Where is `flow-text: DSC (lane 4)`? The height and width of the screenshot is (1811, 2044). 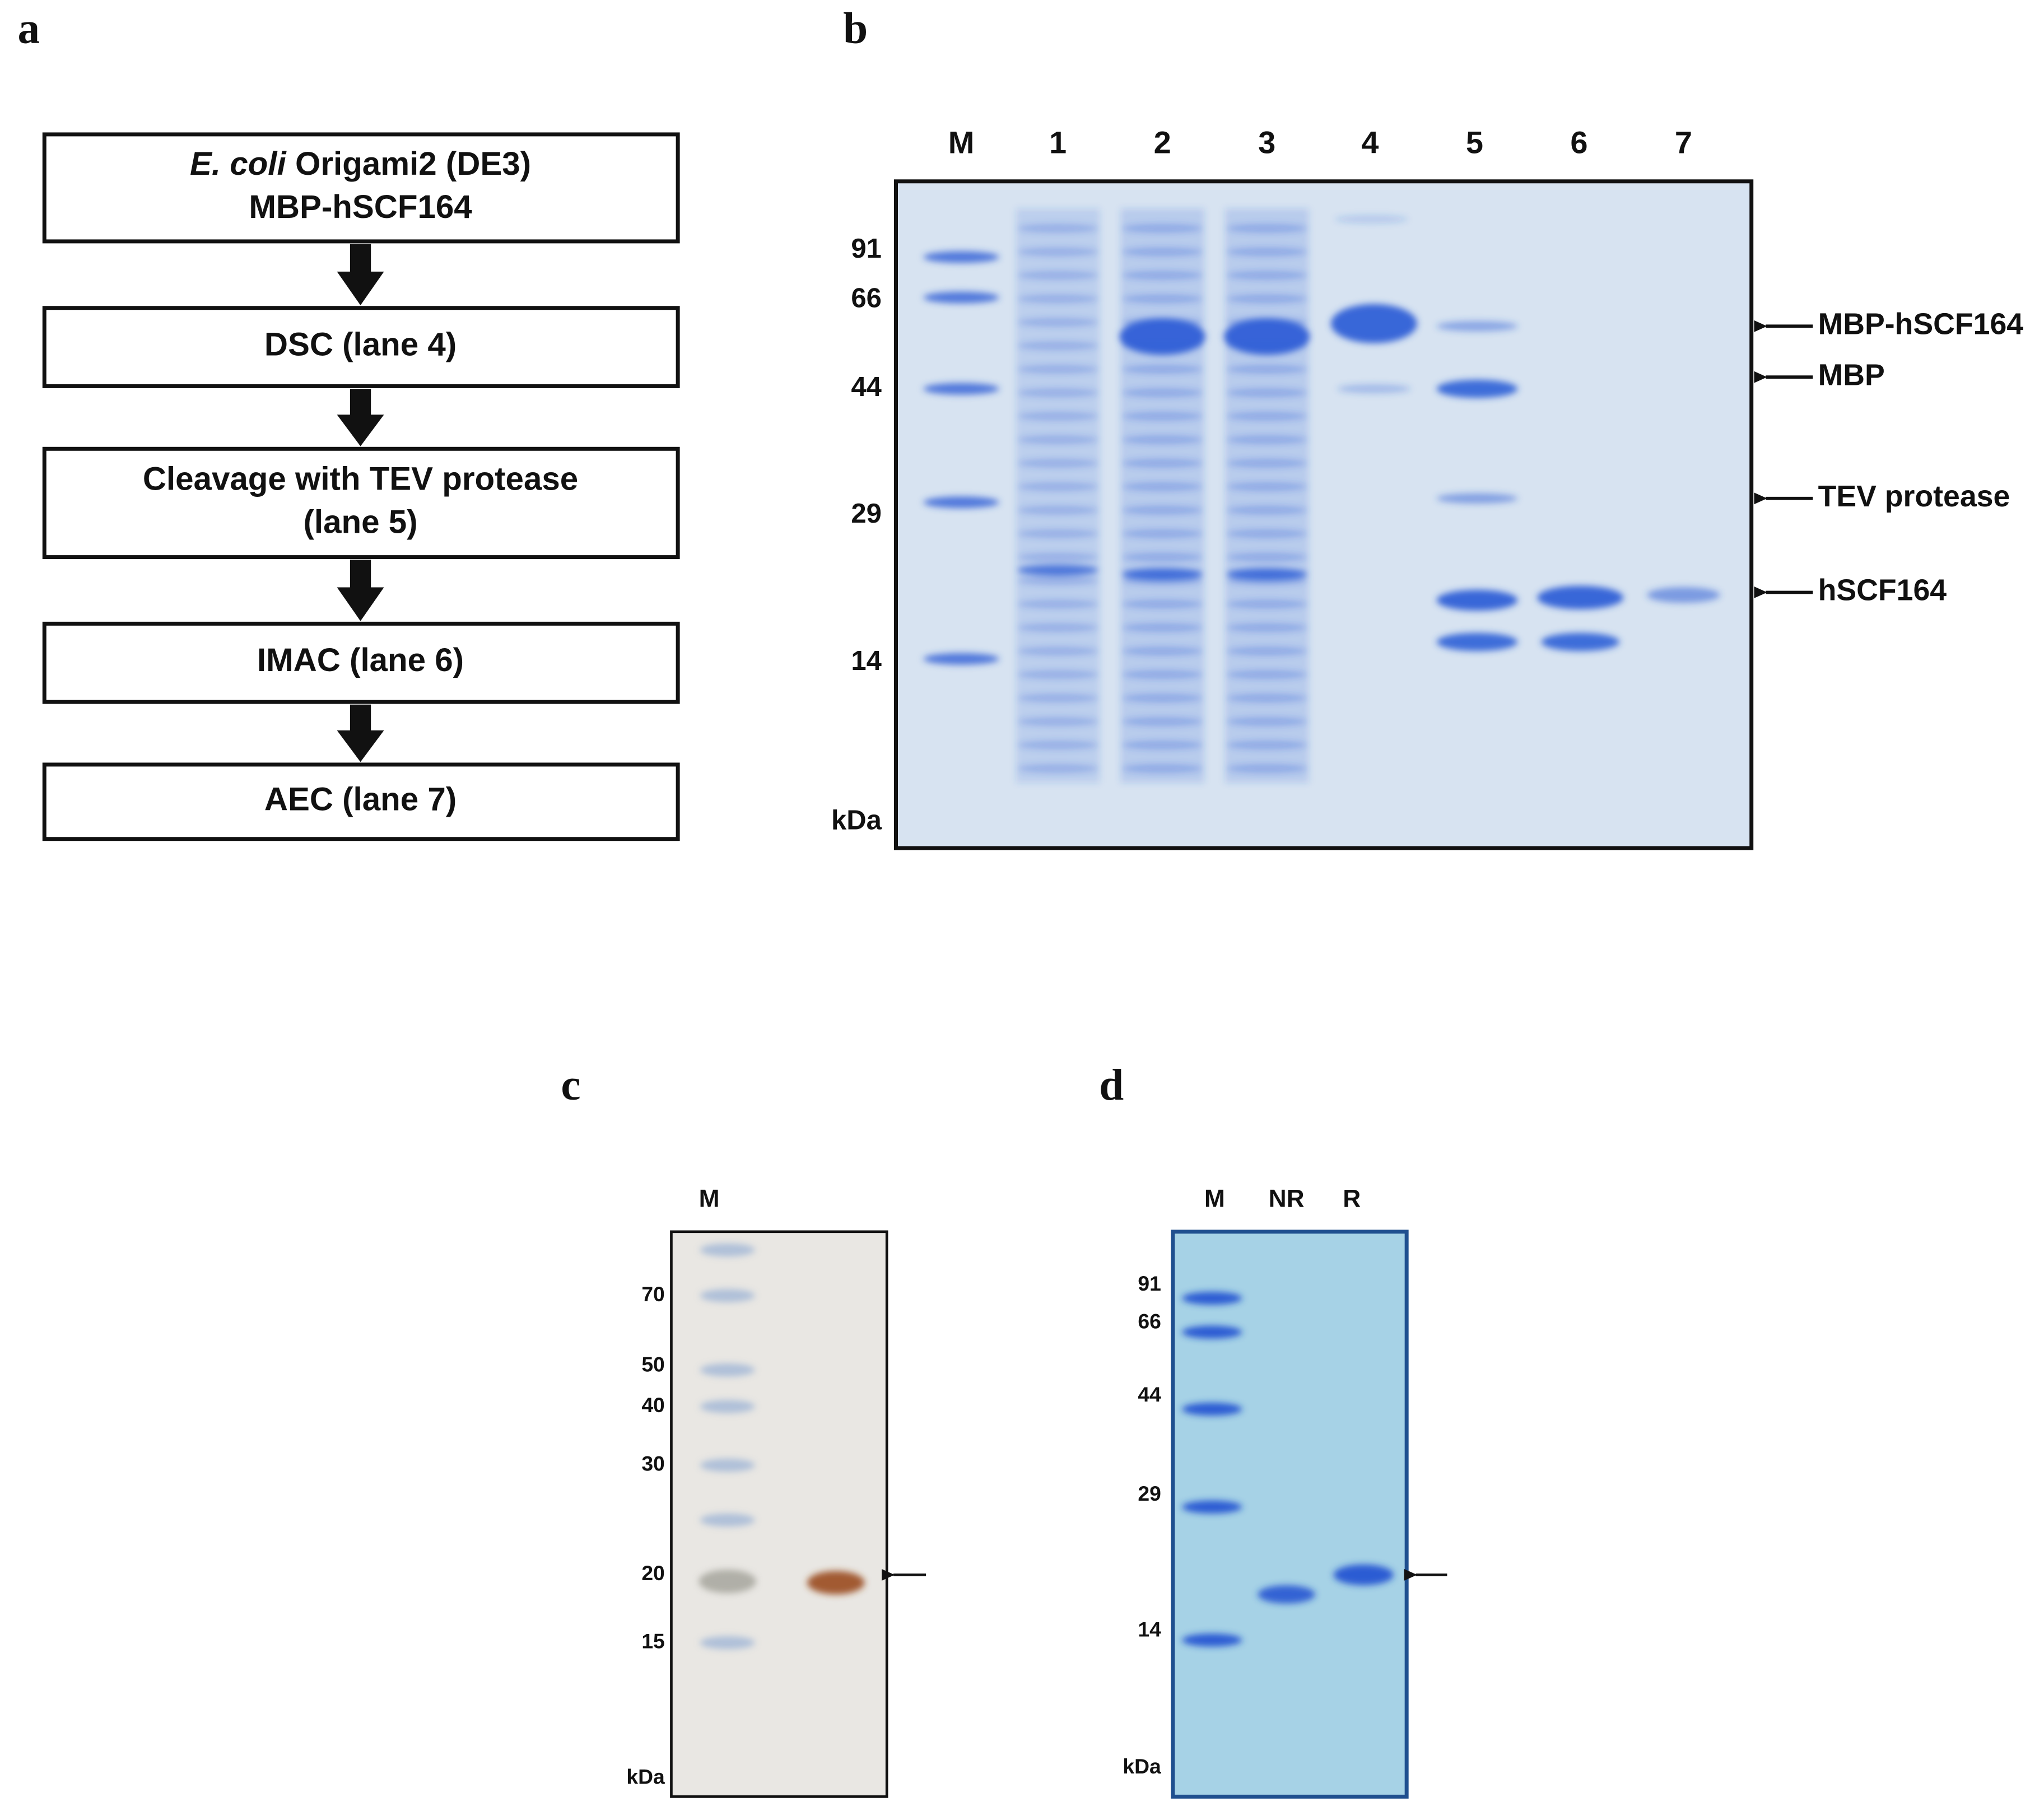 flow-text: DSC (lane 4) is located at coordinates (360, 345).